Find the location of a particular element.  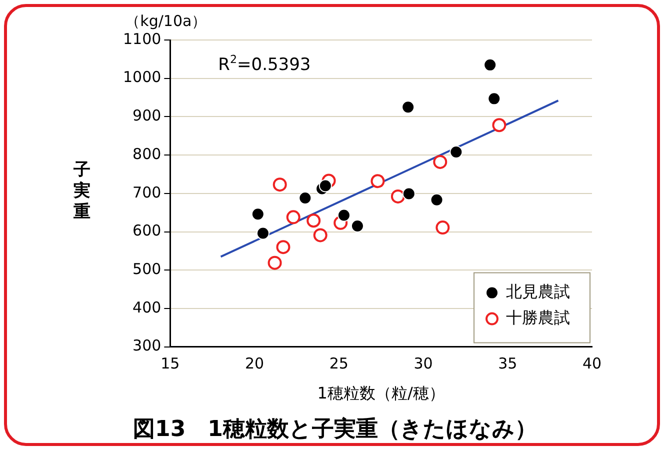

text: （kg/10a） is located at coordinates (166, 21).